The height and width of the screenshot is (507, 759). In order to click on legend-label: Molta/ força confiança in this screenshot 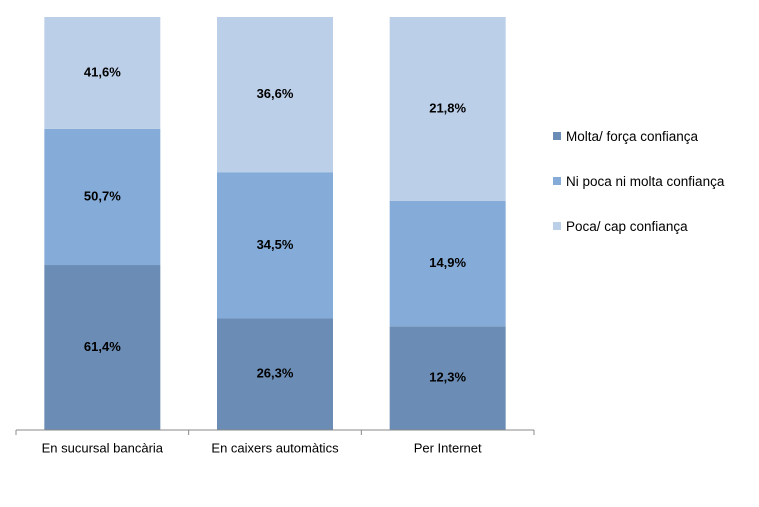, I will do `click(632, 136)`.